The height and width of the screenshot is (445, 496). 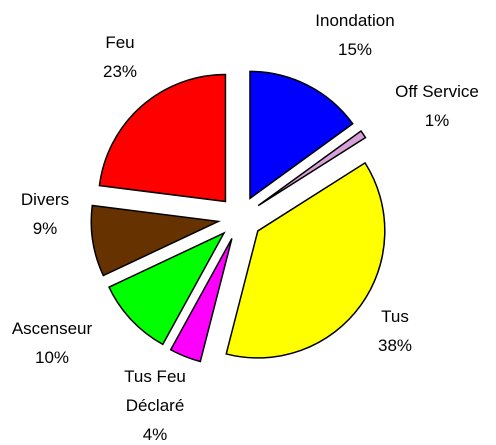 I want to click on value-label: 38%, so click(x=395, y=345).